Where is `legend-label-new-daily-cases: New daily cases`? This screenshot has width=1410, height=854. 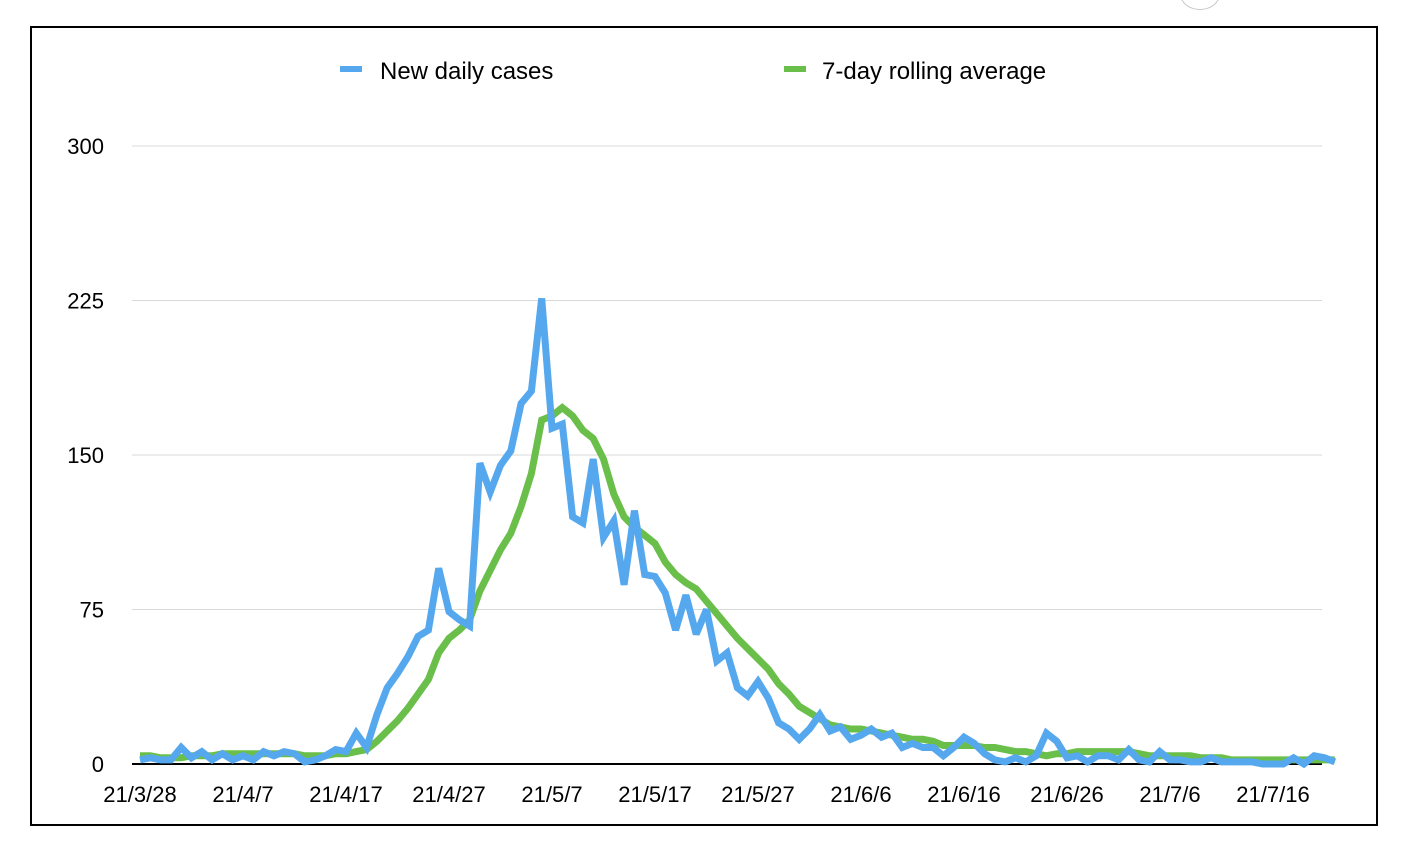 legend-label-new-daily-cases: New daily cases is located at coordinates (466, 71).